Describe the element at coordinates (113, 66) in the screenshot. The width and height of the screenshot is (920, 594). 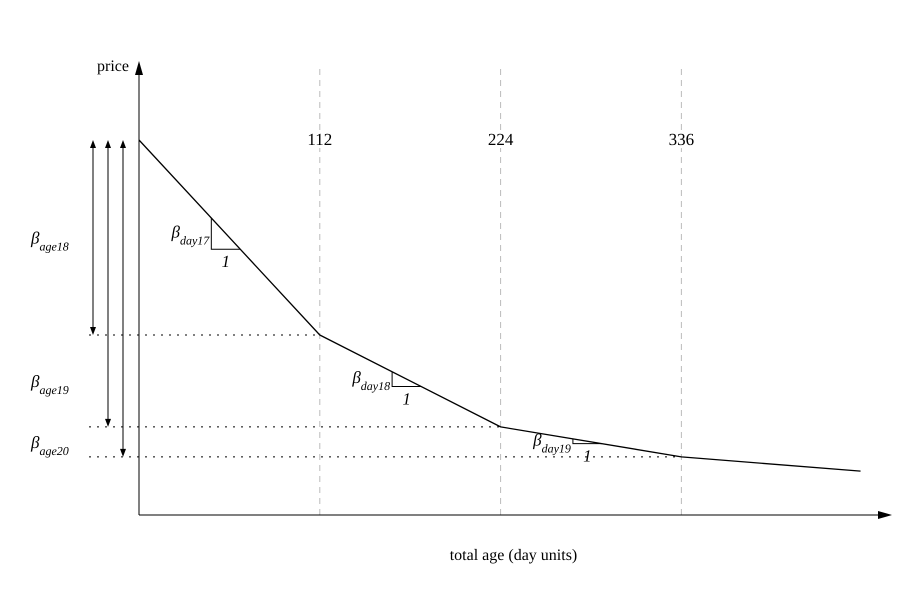
I see `y-axis-title: price` at that location.